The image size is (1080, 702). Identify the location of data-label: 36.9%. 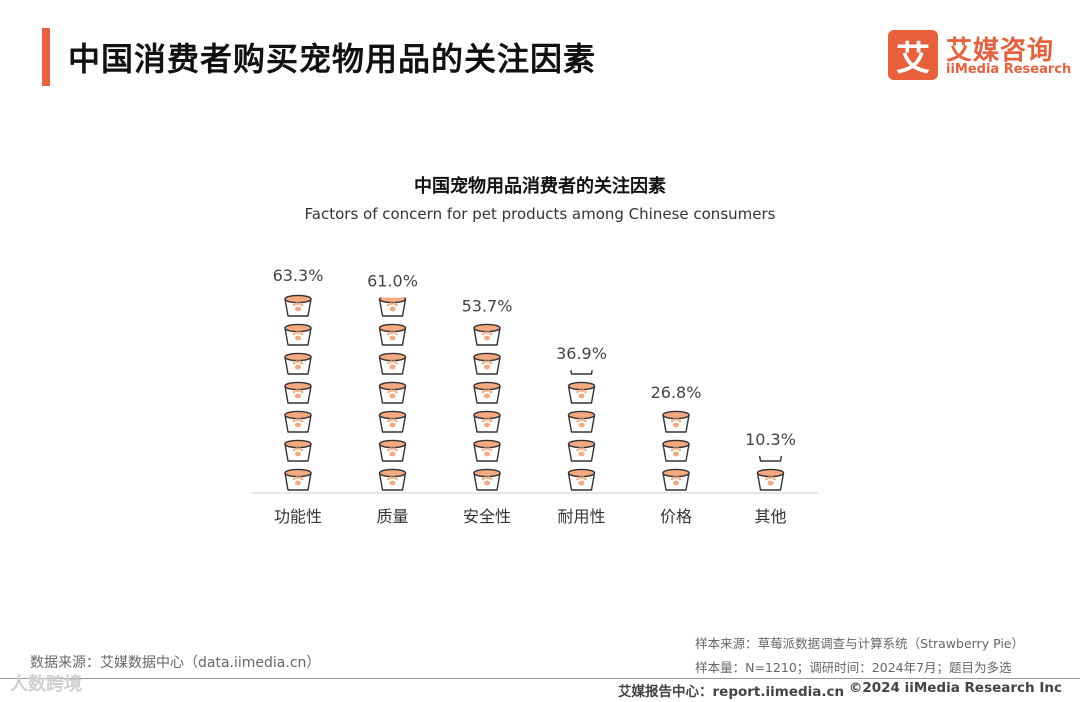
(581, 353).